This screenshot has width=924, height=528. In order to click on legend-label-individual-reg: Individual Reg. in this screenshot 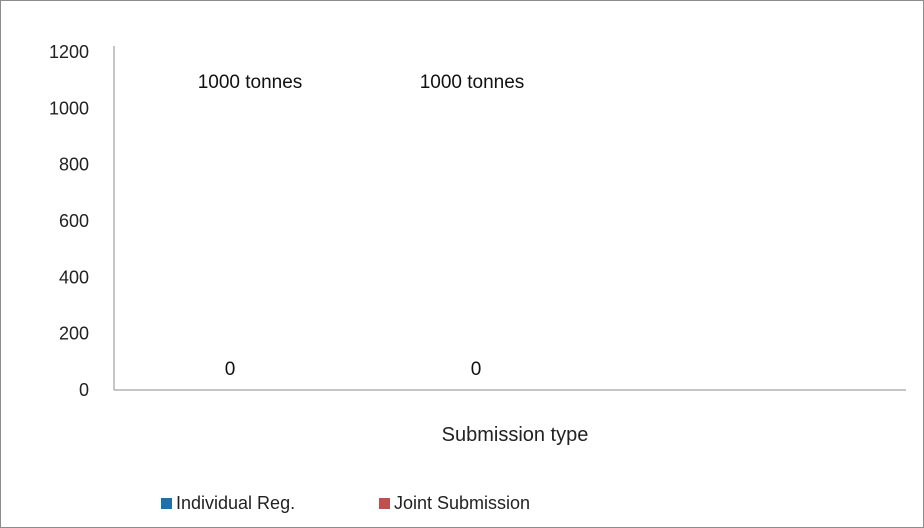, I will do `click(235, 503)`.